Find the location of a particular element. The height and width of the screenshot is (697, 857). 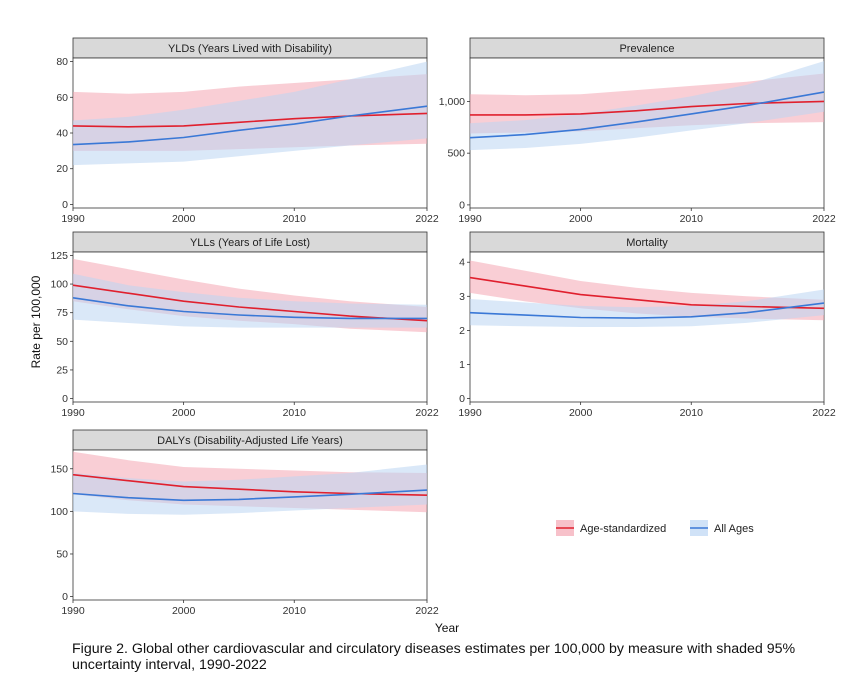

y-tick-label: 150 is located at coordinates (59, 469).